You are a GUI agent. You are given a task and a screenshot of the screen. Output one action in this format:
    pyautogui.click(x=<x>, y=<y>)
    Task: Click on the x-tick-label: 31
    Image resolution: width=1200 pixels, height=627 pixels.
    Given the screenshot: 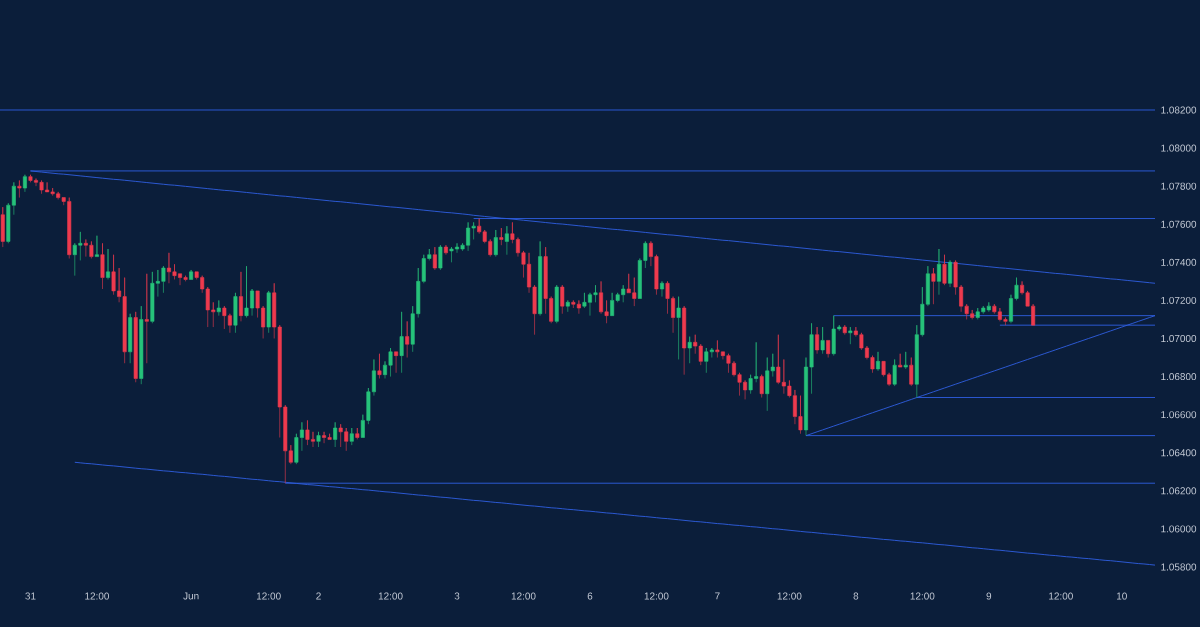 What is the action you would take?
    pyautogui.click(x=30, y=596)
    